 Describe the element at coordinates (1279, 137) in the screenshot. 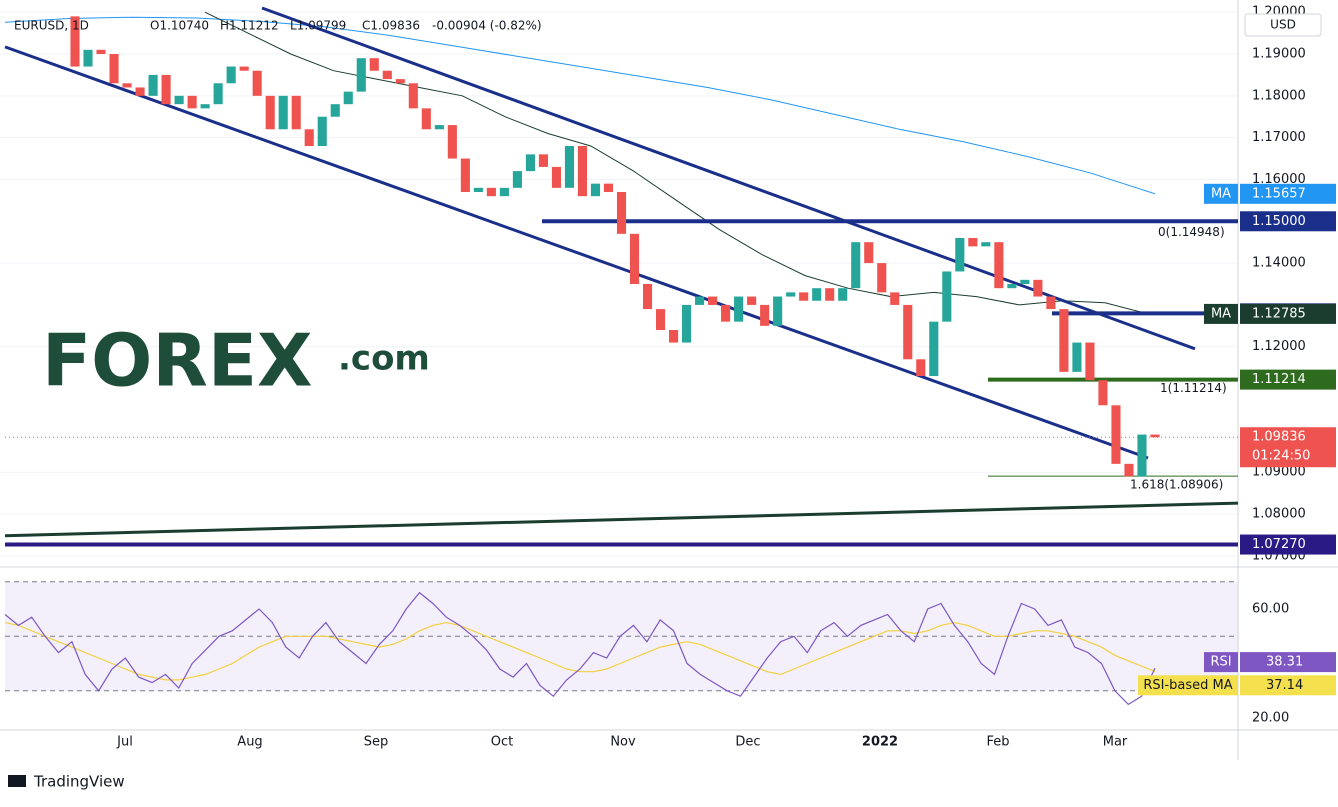

I see `y-tick-label: 1.17000` at that location.